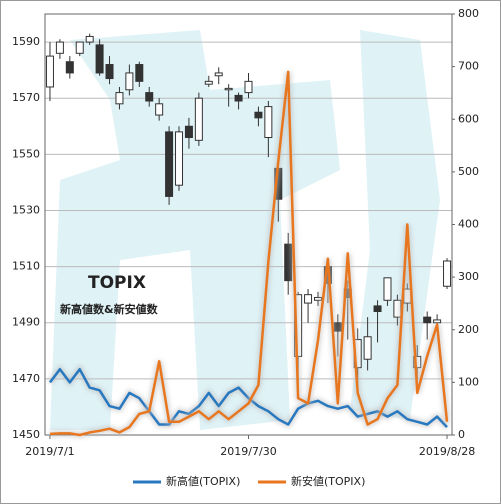  What do you see at coordinates (468, 118) in the screenshot?
I see `y2-tick-label: 600` at bounding box center [468, 118].